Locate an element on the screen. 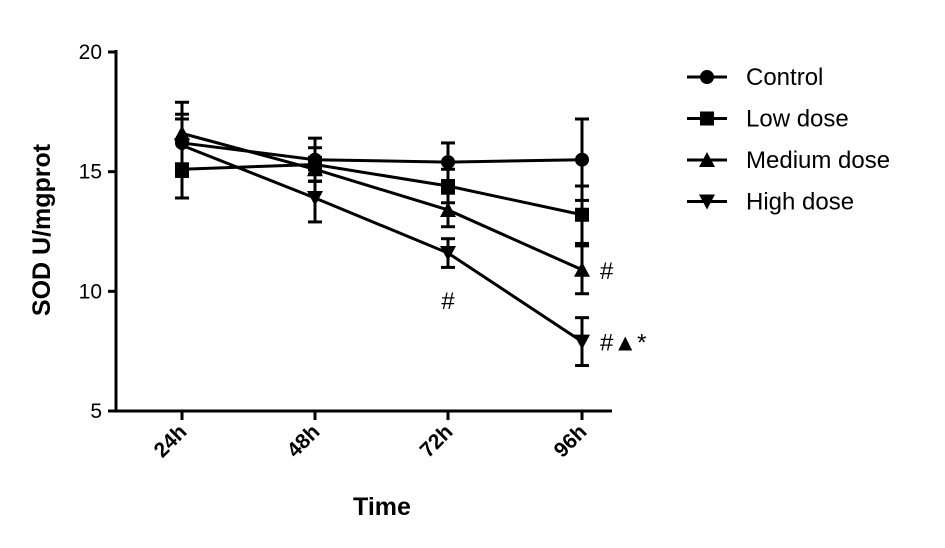  x-tick-label-24h: 24h is located at coordinates (171, 441).